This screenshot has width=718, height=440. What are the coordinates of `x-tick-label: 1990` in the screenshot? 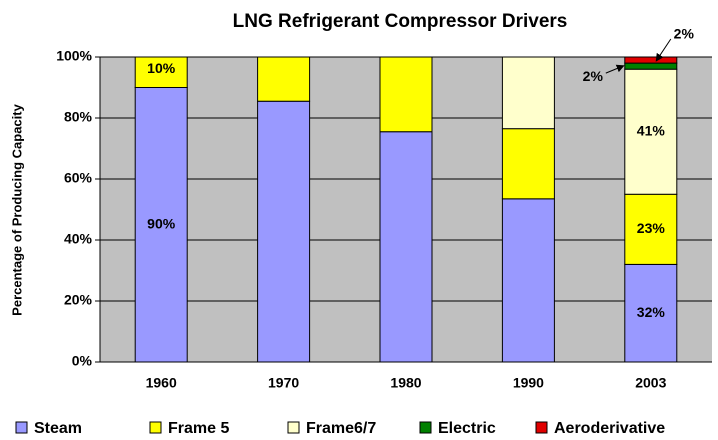 It's located at (528, 383).